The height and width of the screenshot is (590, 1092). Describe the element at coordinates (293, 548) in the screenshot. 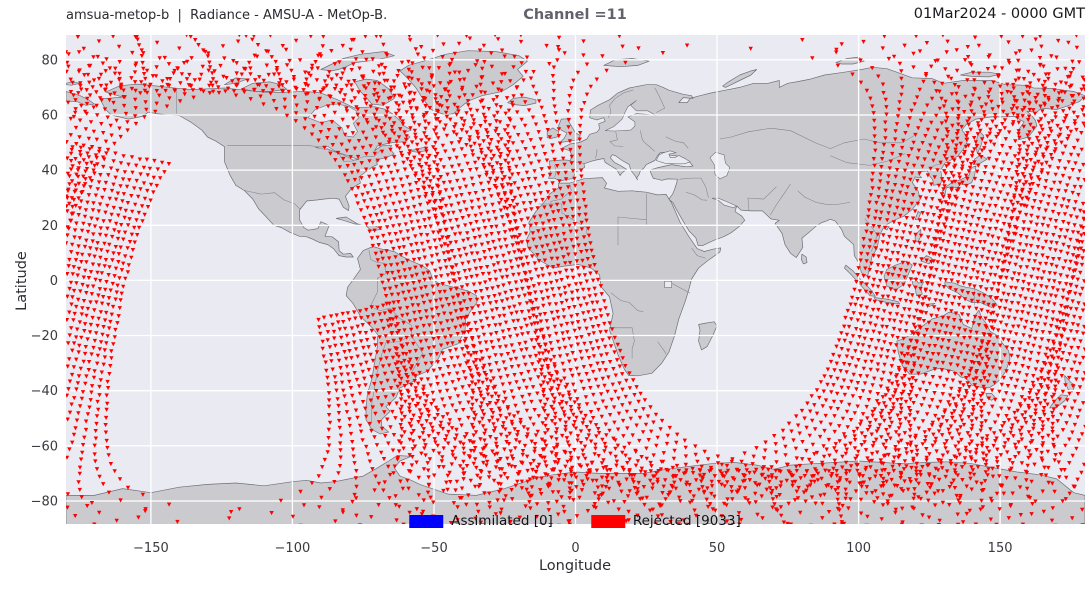

I see `x-tick-label: −100` at that location.